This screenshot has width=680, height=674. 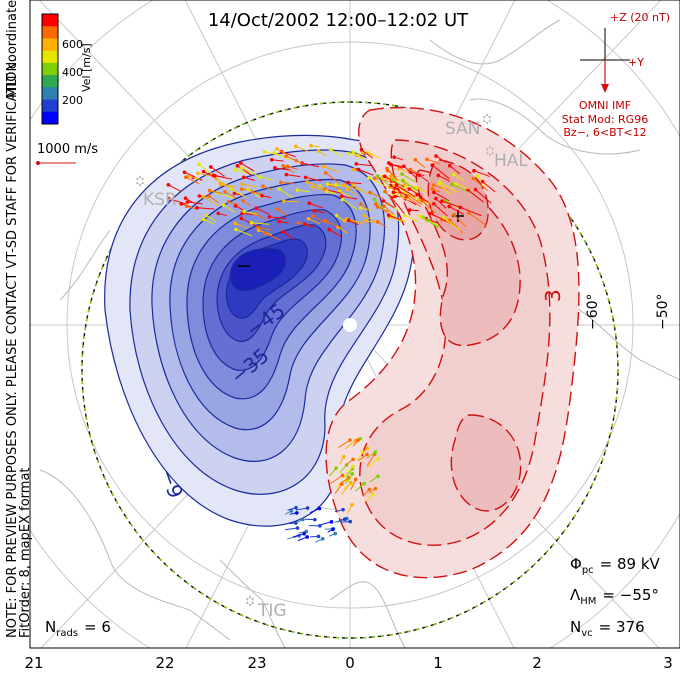 I want to click on colorbar-tick-600: 600, so click(x=72, y=44).